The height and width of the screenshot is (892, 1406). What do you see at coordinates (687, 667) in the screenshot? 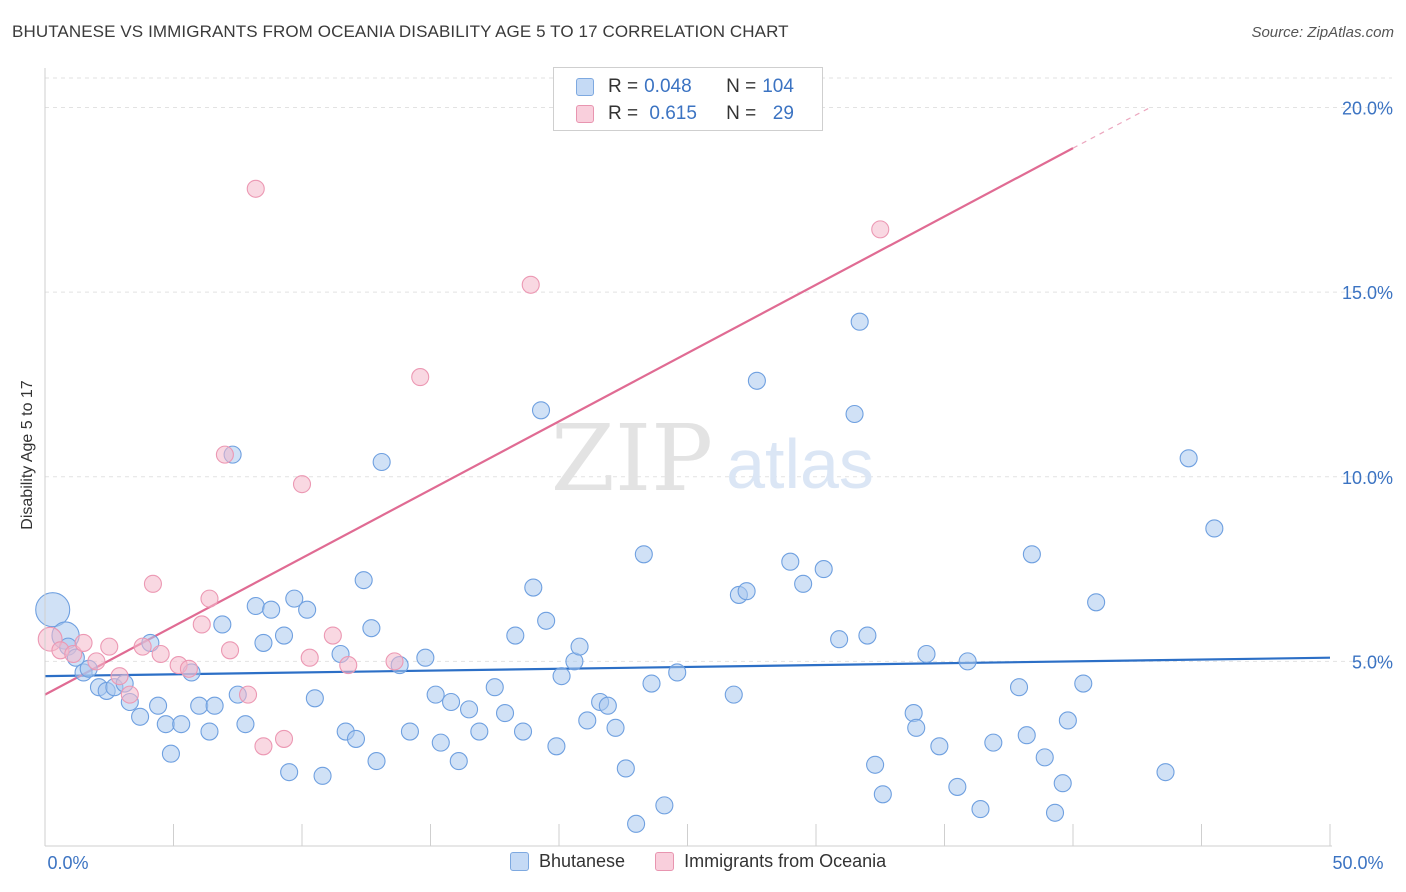
I see `trend-line` at bounding box center [687, 667].